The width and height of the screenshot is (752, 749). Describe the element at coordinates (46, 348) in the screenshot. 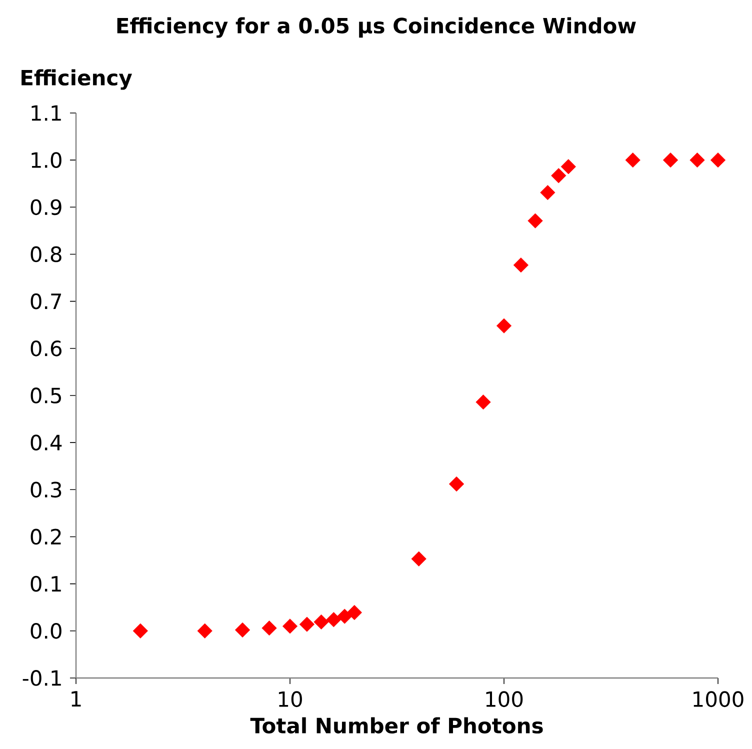

I see `y-tick-label: 0.6` at that location.